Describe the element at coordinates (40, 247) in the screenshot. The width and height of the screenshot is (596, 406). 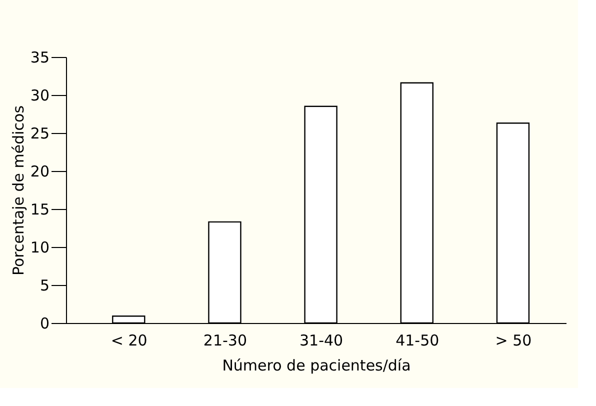
I see `y-tick-label: 10` at that location.